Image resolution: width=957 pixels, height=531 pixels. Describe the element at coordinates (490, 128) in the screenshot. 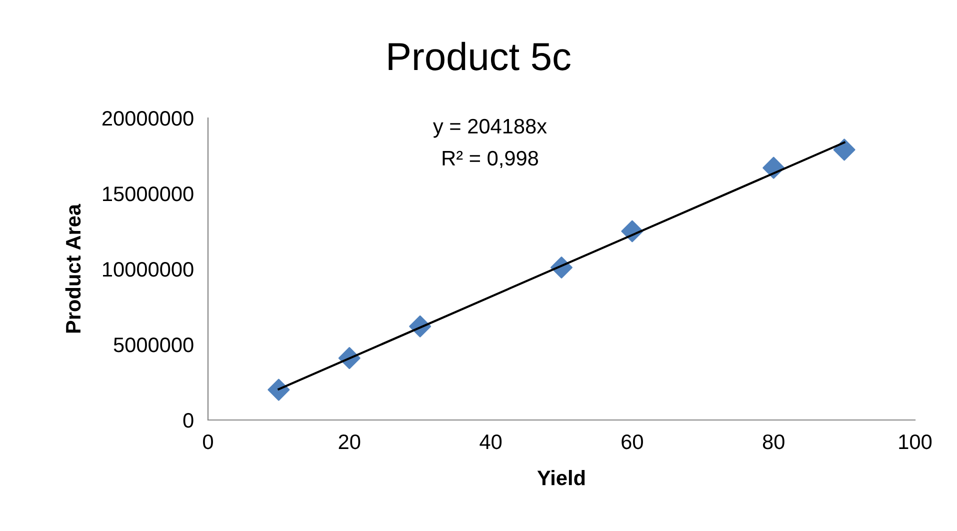

I see `annotation: y = 204188x` at that location.